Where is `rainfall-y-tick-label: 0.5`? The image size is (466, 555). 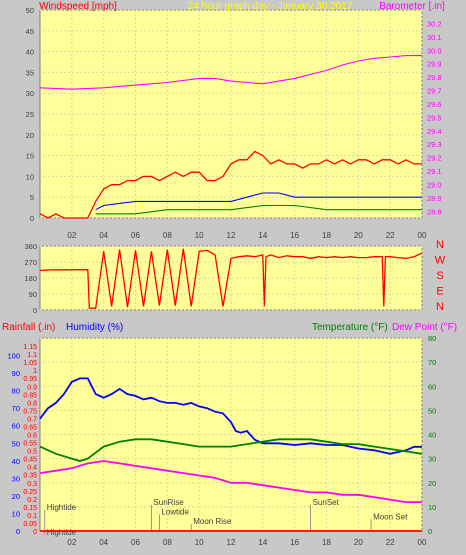 rainfall-y-tick-label: 0.5 is located at coordinates (32, 452).